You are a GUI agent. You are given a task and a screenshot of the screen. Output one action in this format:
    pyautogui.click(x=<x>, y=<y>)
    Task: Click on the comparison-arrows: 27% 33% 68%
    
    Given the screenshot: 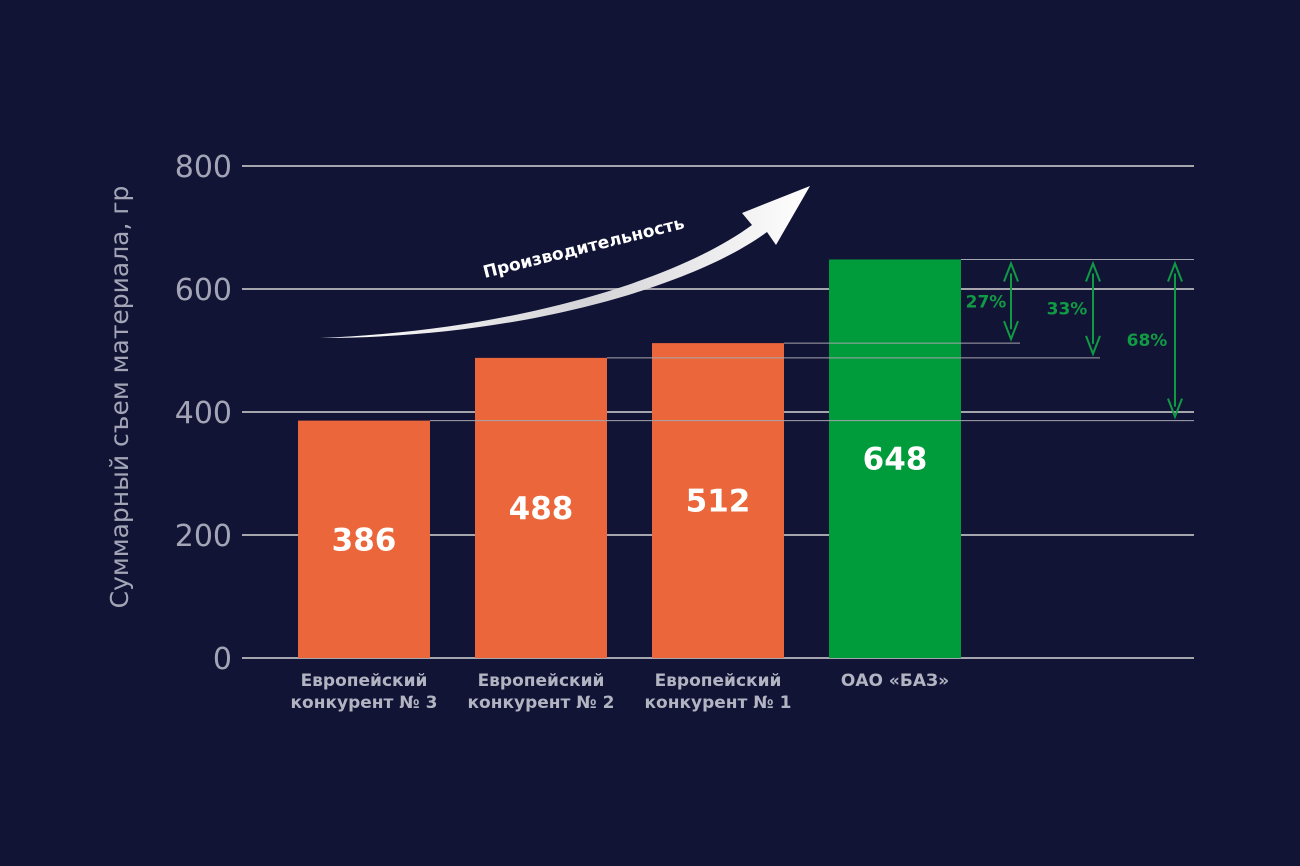 What is the action you would take?
    pyautogui.click(x=1074, y=340)
    